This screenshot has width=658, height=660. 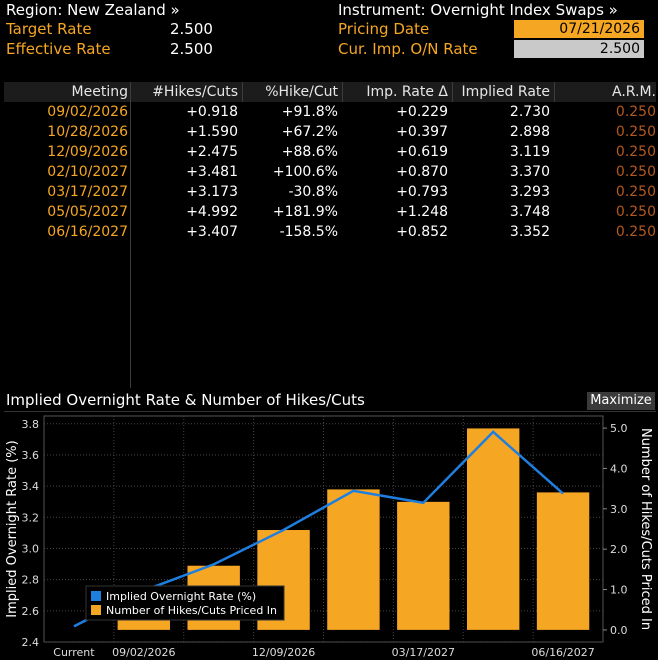 What do you see at coordinates (478, 10) in the screenshot?
I see `instrument-selector: Instrument: Overnight Index Swaps »` at bounding box center [478, 10].